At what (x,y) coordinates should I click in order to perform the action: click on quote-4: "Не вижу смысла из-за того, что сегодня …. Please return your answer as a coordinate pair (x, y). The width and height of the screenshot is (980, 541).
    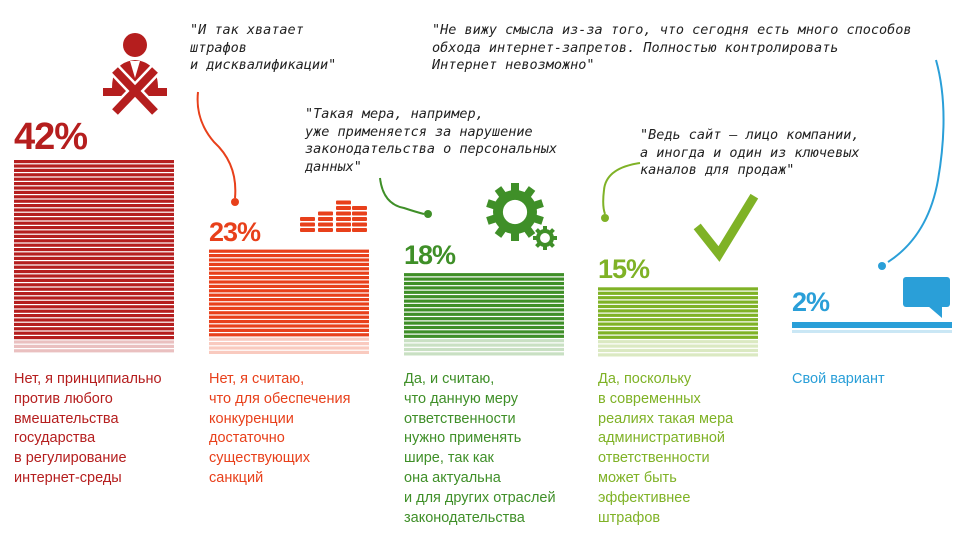
    Looking at the image, I should click on (672, 47).